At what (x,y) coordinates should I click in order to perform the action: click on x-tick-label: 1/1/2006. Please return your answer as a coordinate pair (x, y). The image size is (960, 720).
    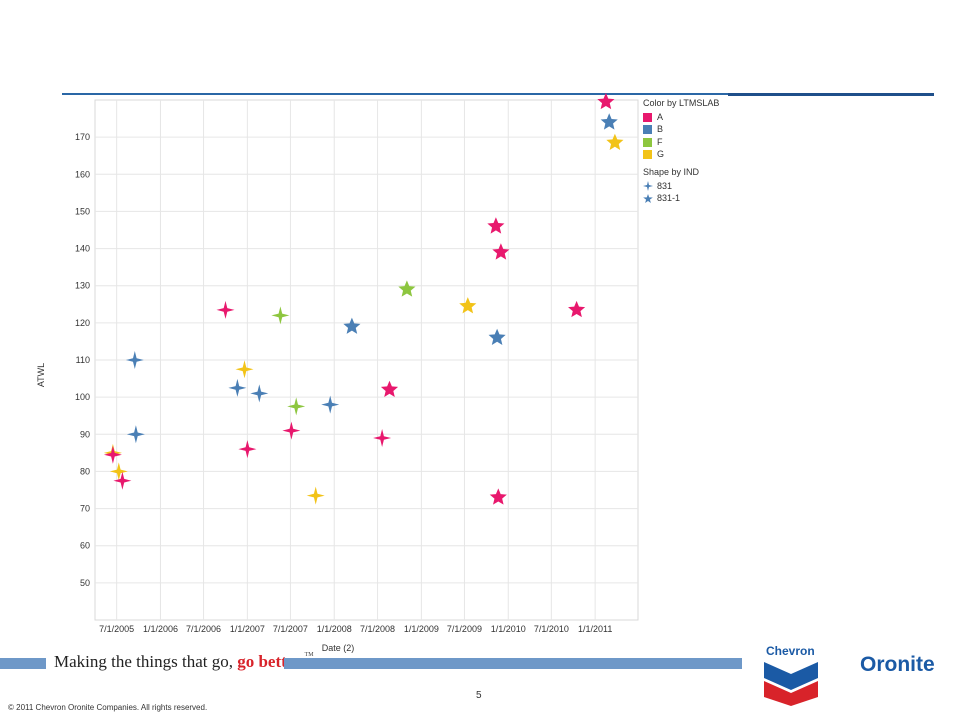
    Looking at the image, I should click on (160, 629).